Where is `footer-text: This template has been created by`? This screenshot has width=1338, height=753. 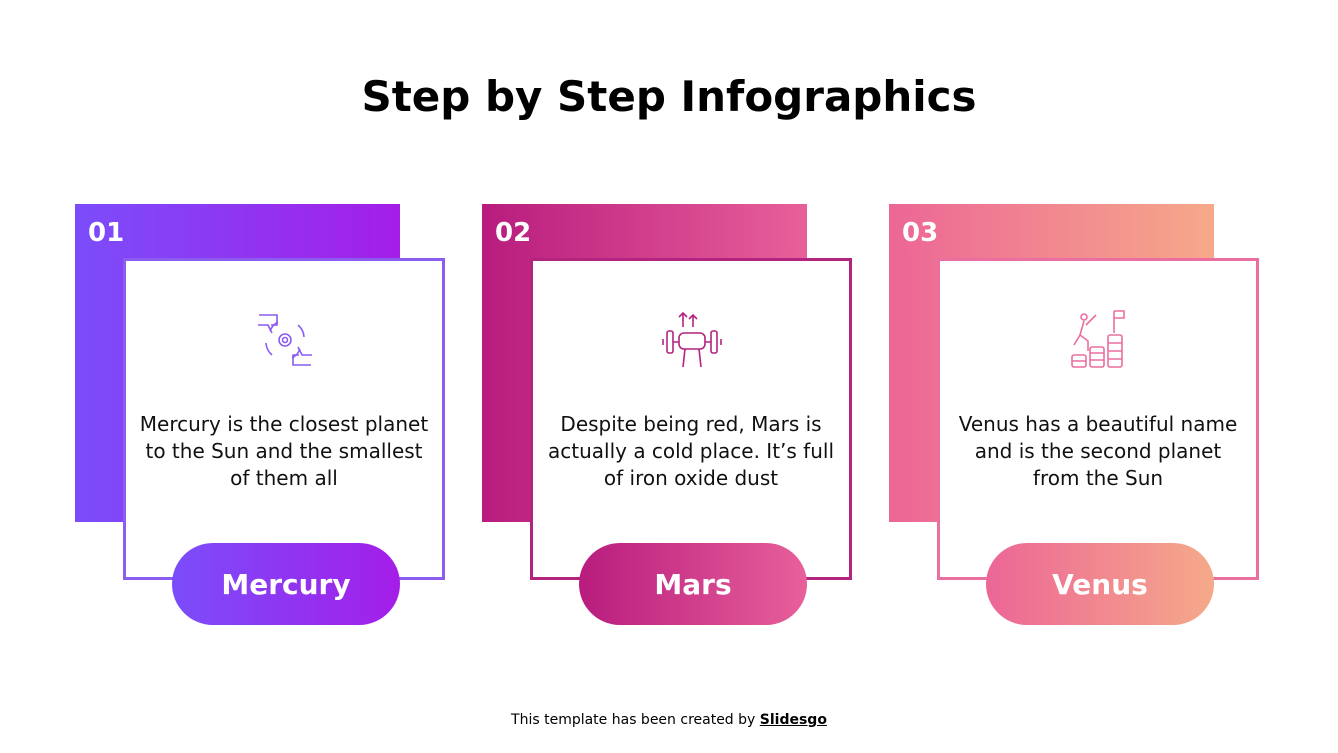 footer-text: This template has been created by is located at coordinates (635, 720).